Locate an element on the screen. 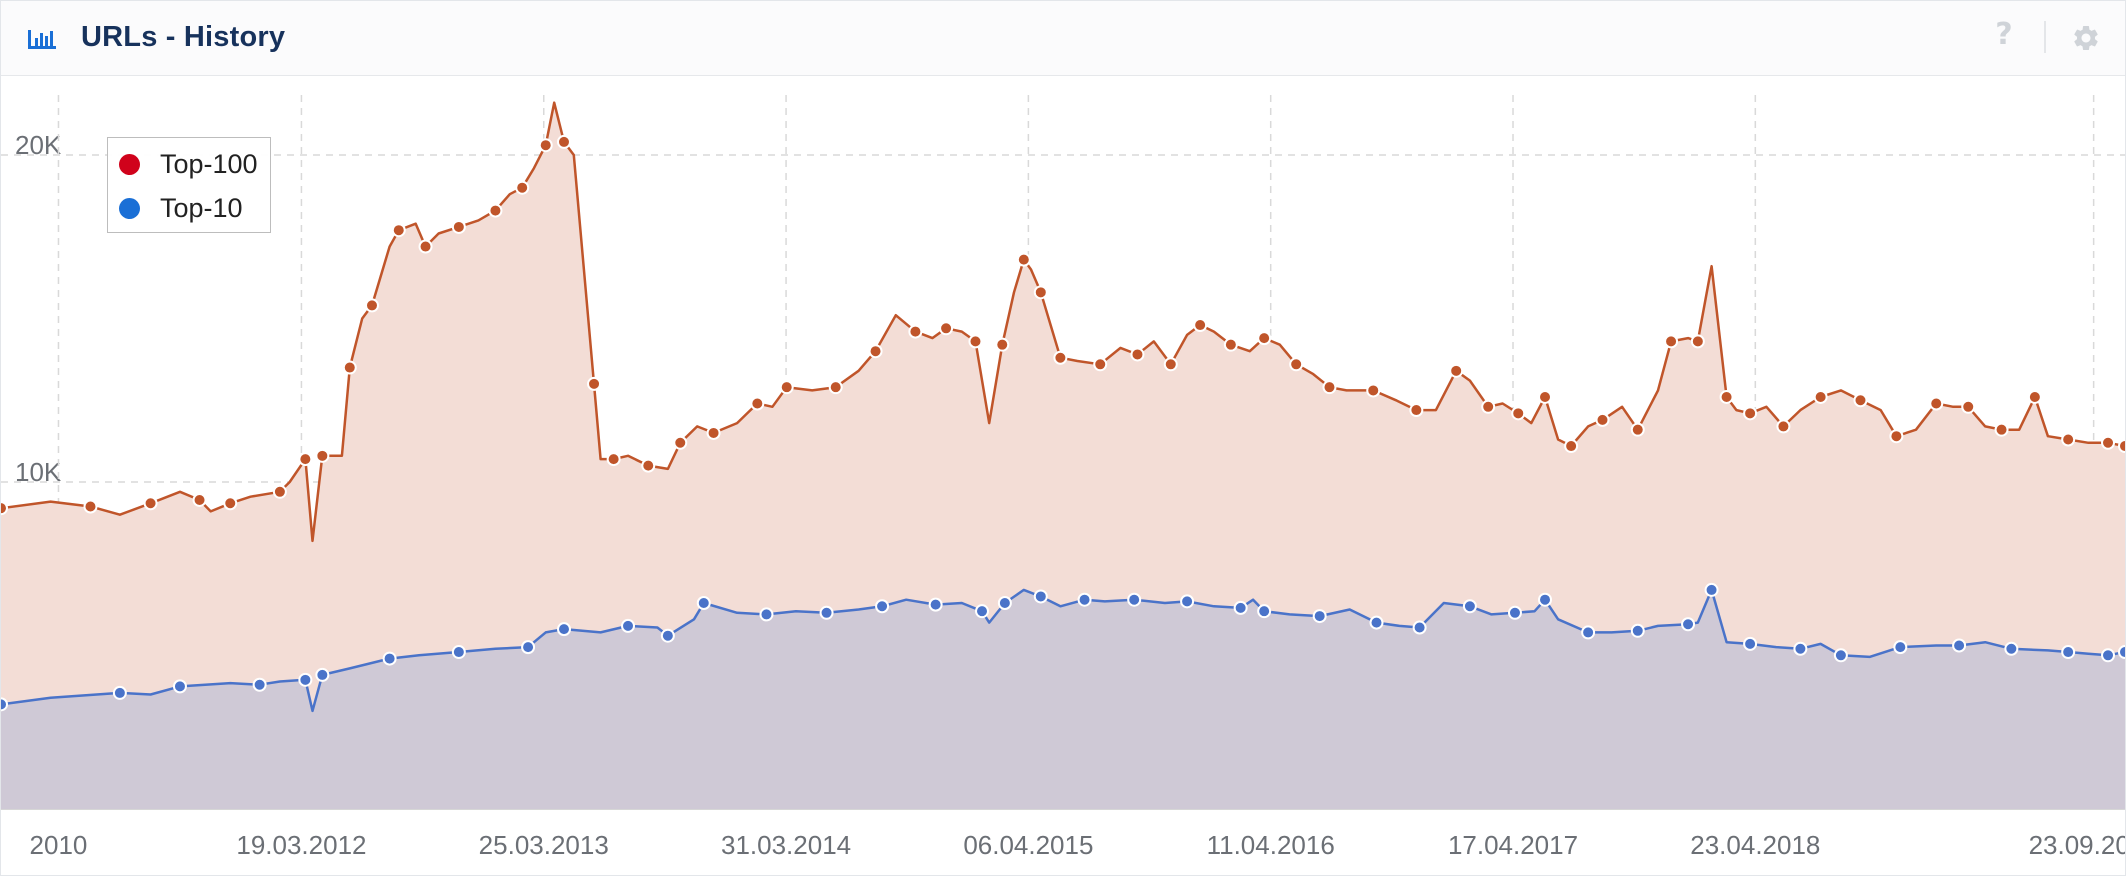 This screenshot has width=2126, height=876. gear-icon is located at coordinates (2086, 38).